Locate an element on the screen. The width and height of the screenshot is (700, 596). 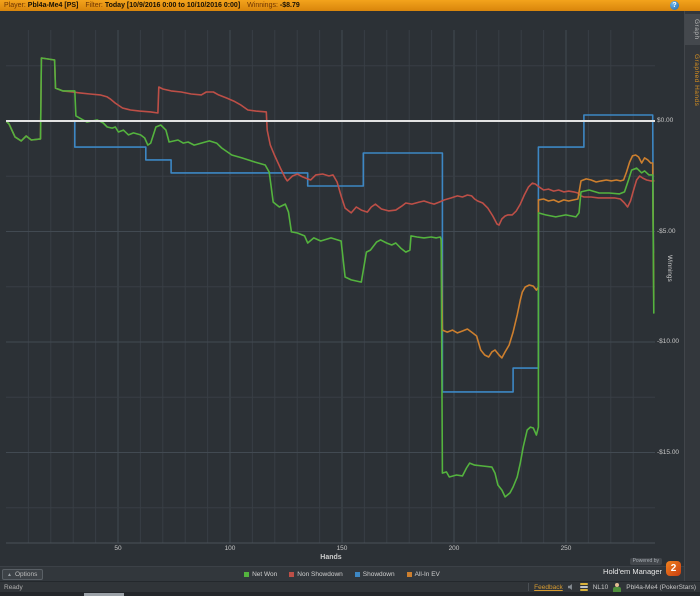
winnings-value: -$8.79 is located at coordinates (289, 5).